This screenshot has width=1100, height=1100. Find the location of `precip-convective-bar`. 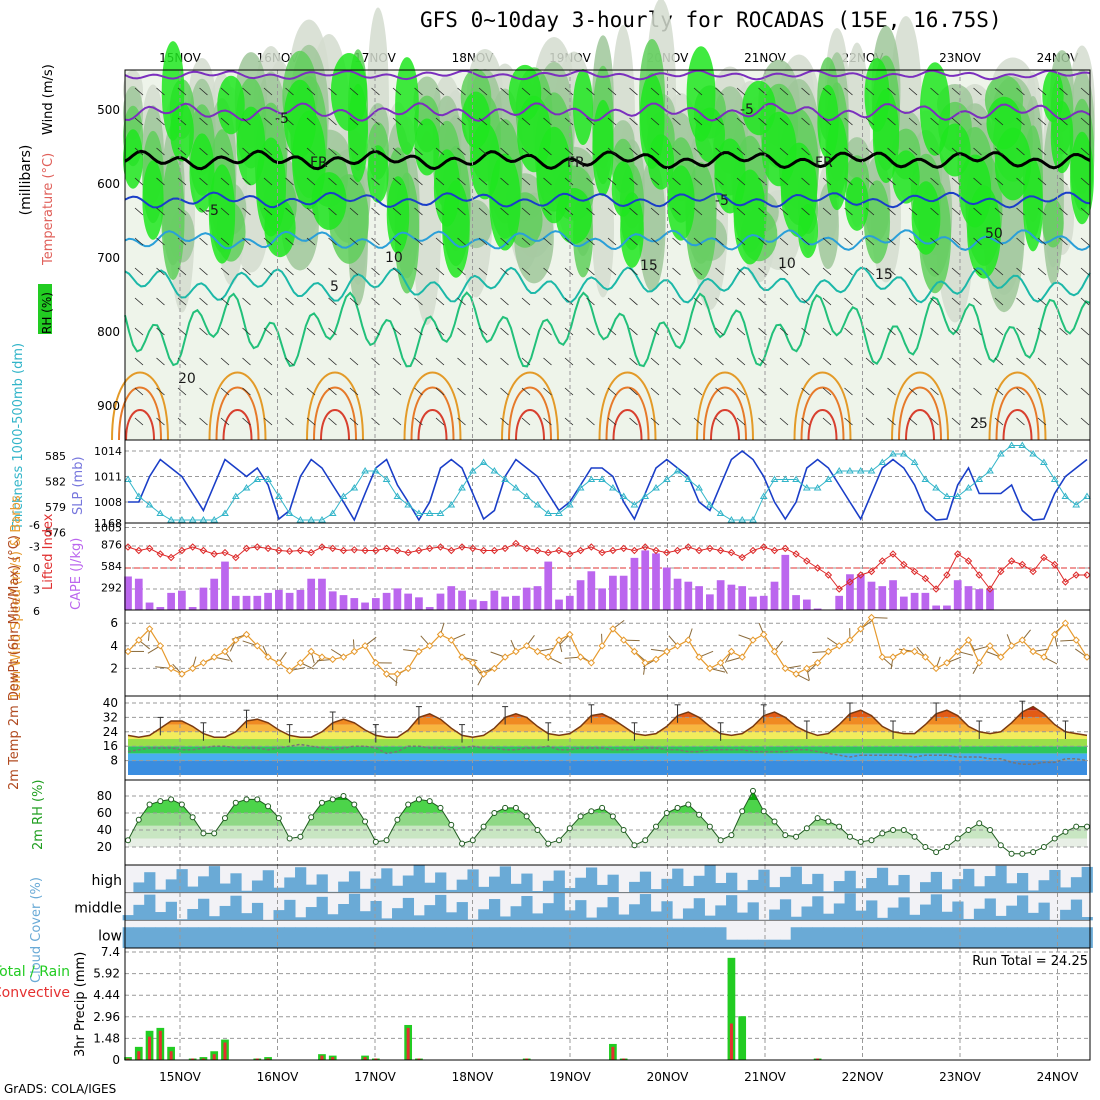

precip-convective-bar is located at coordinates (171, 1055).